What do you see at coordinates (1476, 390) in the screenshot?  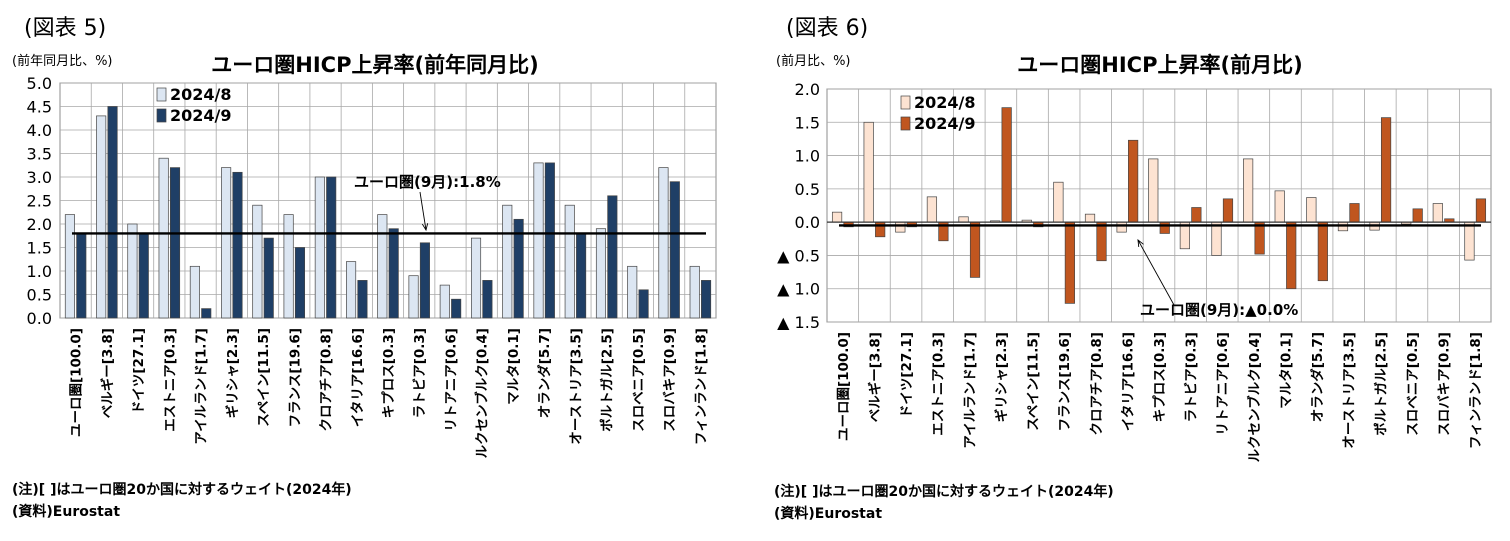 I see `x-category-label: フィンランド[1.8]` at bounding box center [1476, 390].